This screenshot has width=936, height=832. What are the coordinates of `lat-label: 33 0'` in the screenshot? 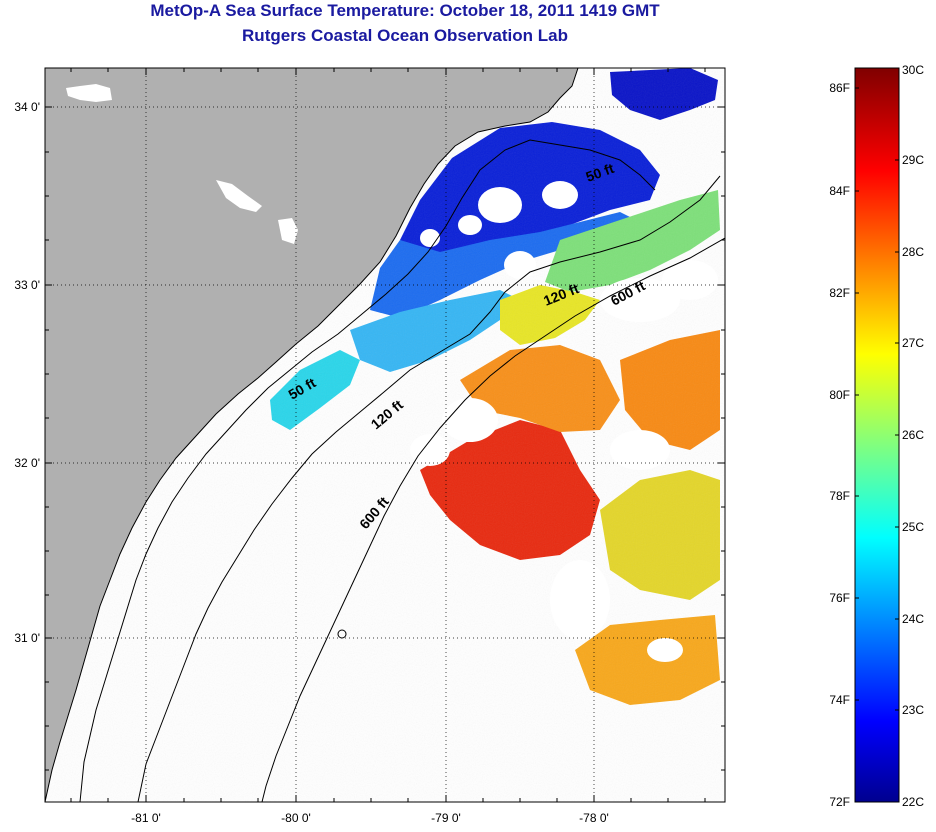 It's located at (27, 285).